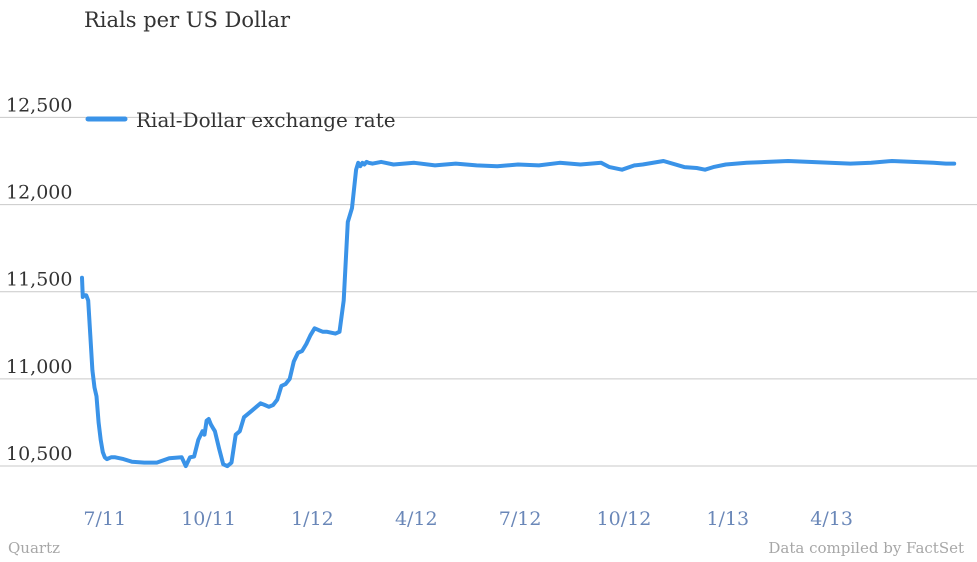 The width and height of the screenshot is (977, 562). I want to click on y-tick-label: 12,000, so click(39, 193).